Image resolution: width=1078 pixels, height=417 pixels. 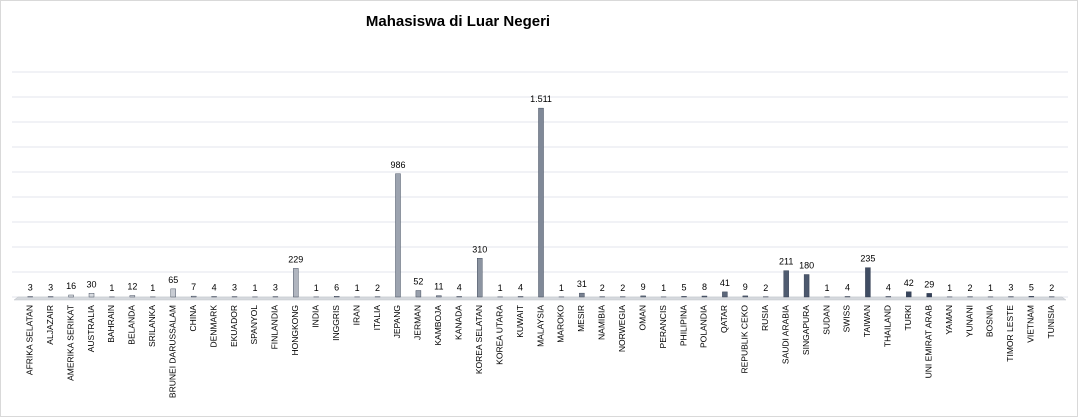 I want to click on floor, so click(x=540, y=298).